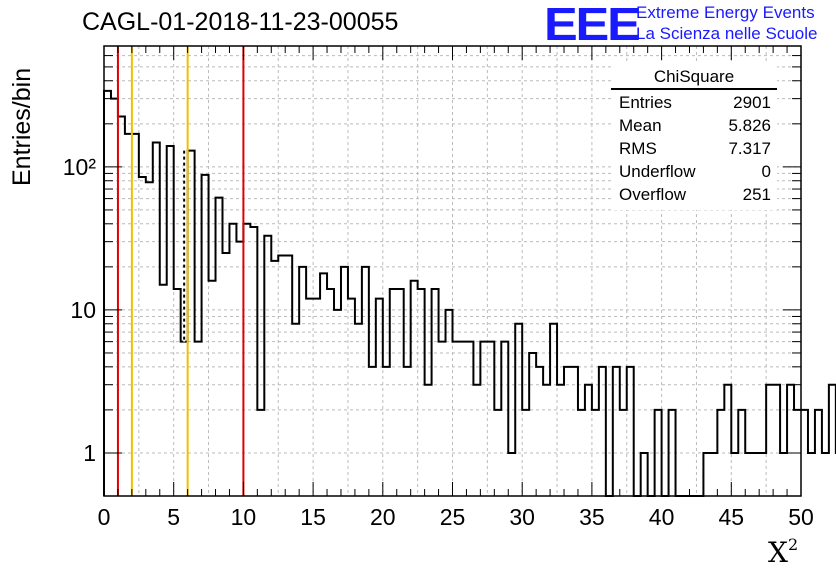  What do you see at coordinates (801, 517) in the screenshot?
I see `x-tick-label: 50` at bounding box center [801, 517].